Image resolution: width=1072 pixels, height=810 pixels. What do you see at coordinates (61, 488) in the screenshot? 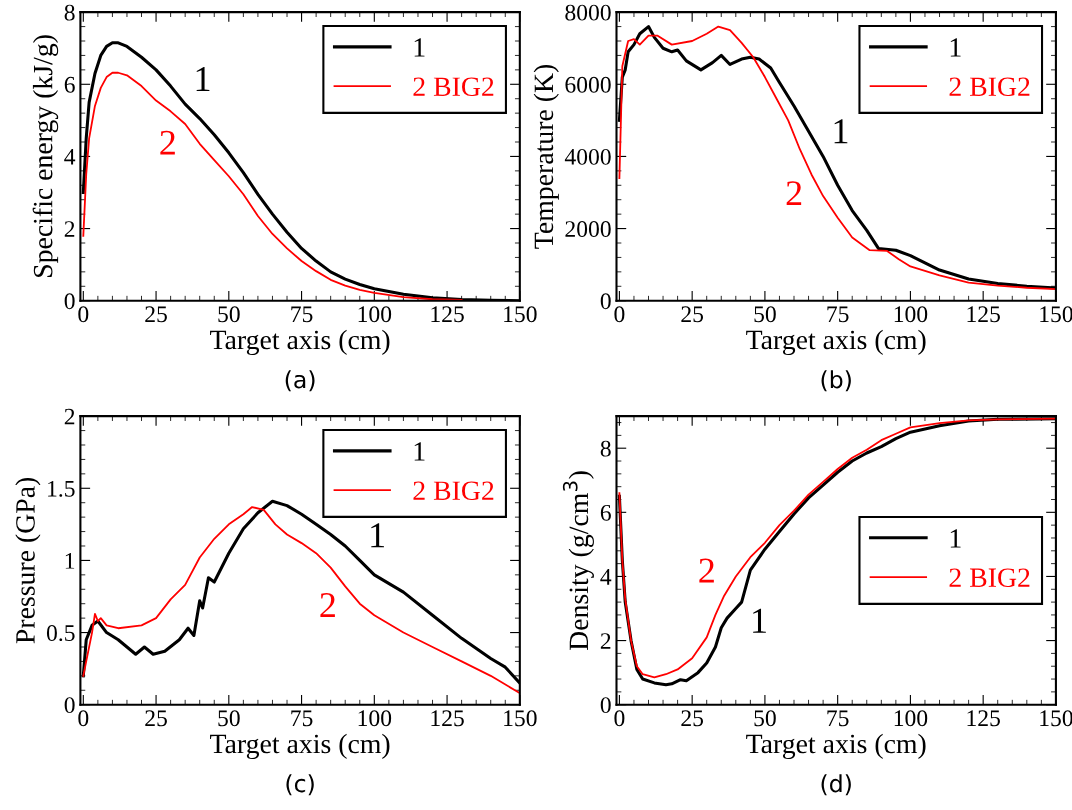
I see `y-tick-label: 1.5` at bounding box center [61, 488].